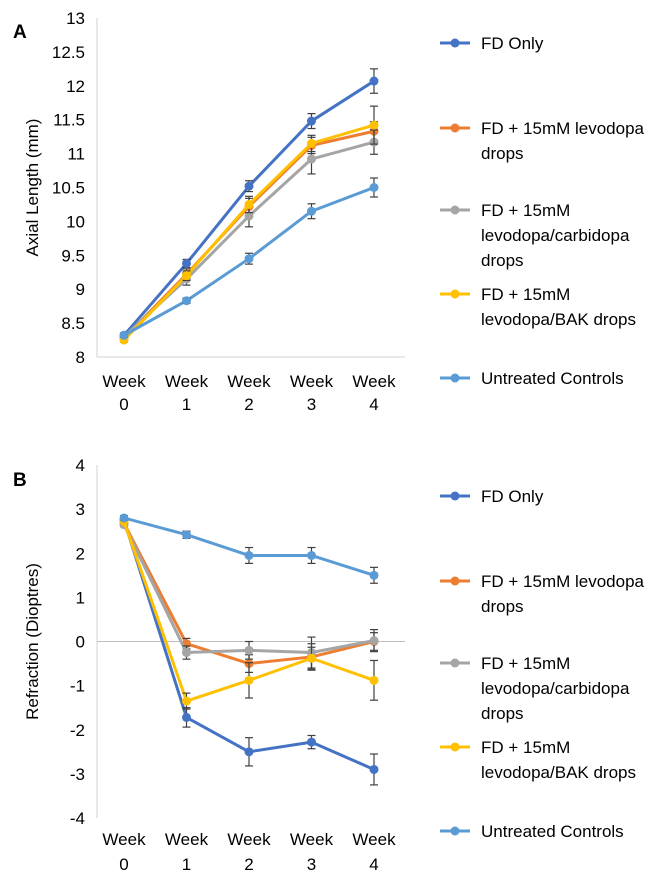 This screenshot has width=654, height=879. Describe the element at coordinates (20, 480) in the screenshot. I see `panel-label: B` at that location.